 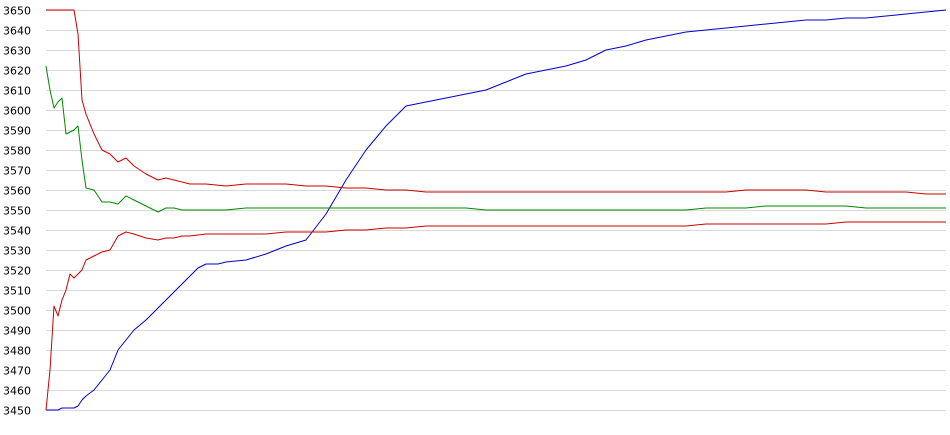 What do you see at coordinates (17, 331) in the screenshot?
I see `y-tick-label: 3490` at bounding box center [17, 331].